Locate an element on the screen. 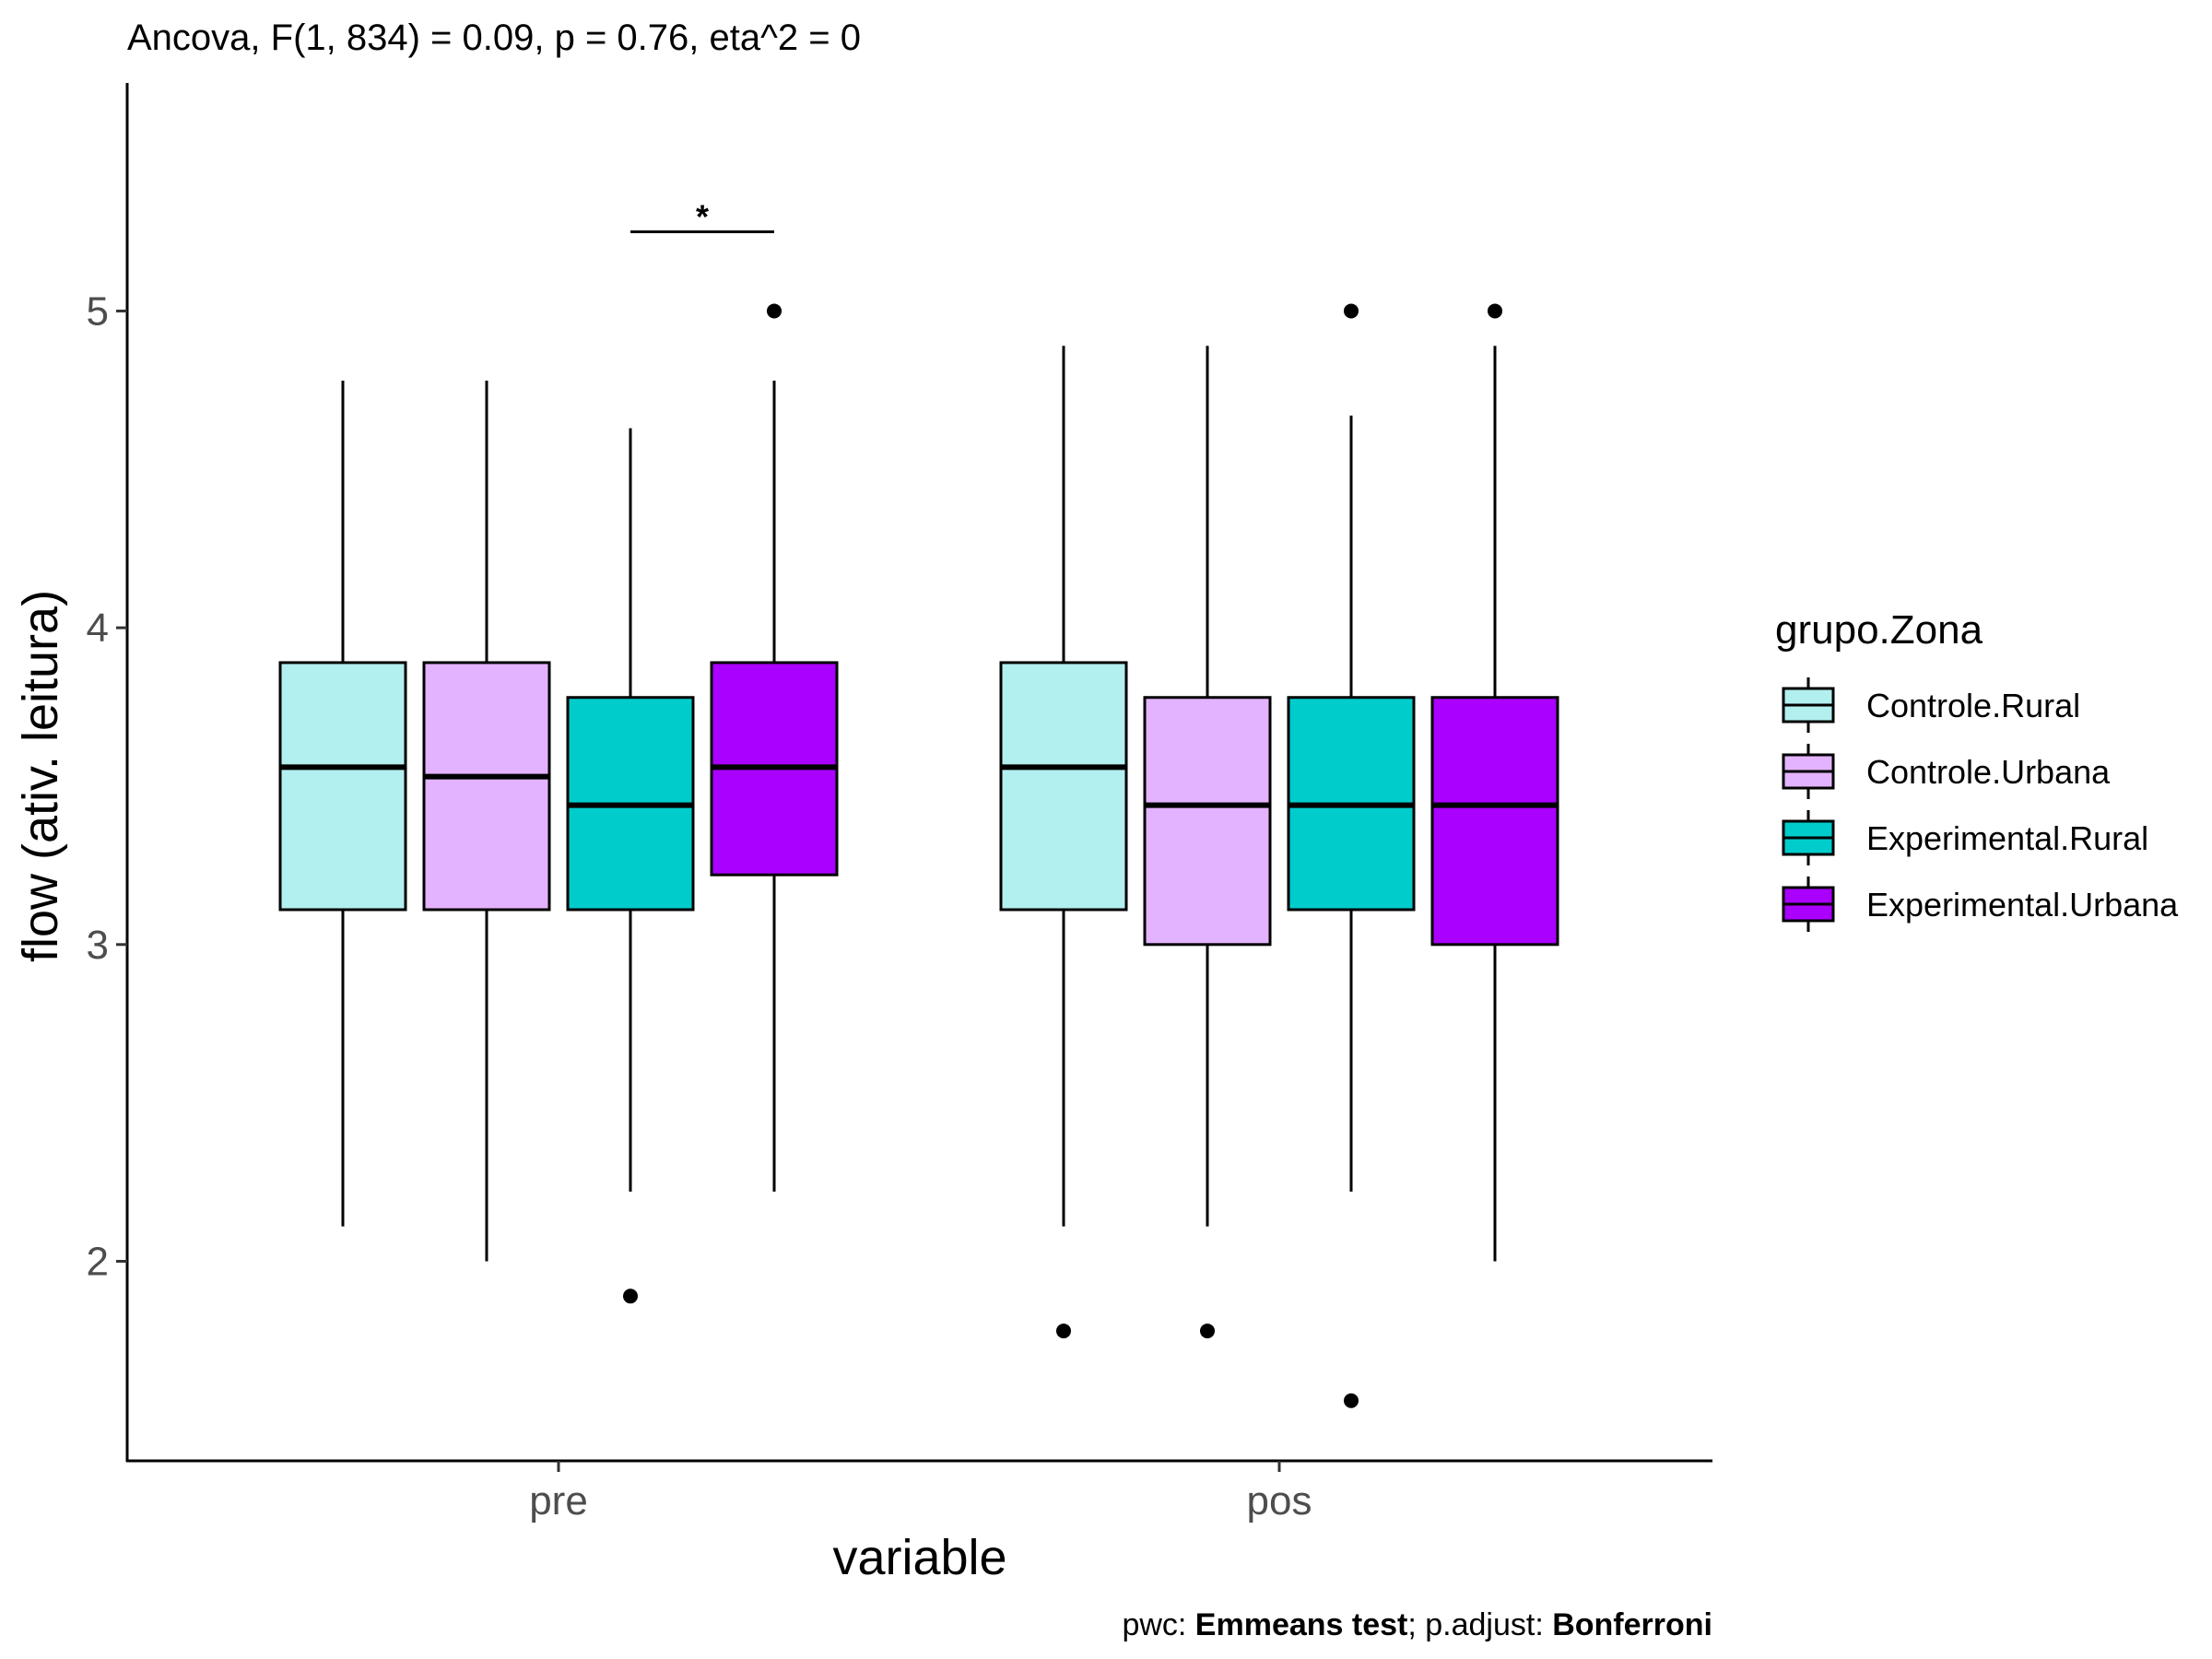  caption-adjust: Bonferroni is located at coordinates (1632, 1624).